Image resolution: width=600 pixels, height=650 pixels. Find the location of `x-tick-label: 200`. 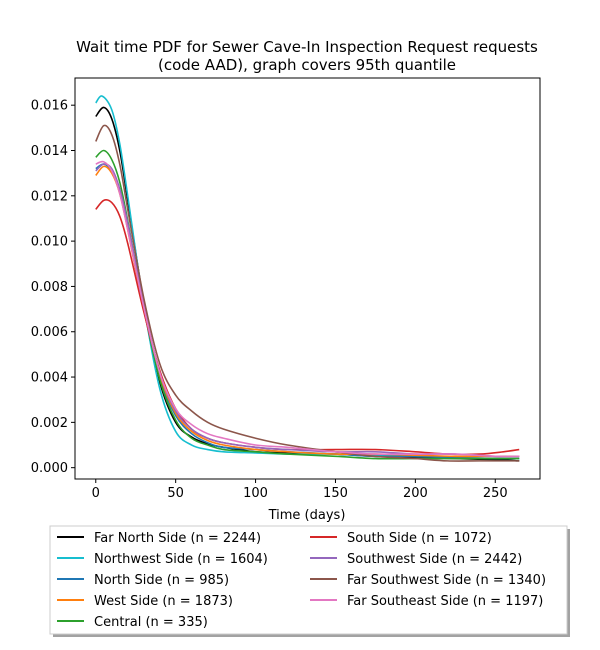

x-tick-label: 200 is located at coordinates (415, 493).